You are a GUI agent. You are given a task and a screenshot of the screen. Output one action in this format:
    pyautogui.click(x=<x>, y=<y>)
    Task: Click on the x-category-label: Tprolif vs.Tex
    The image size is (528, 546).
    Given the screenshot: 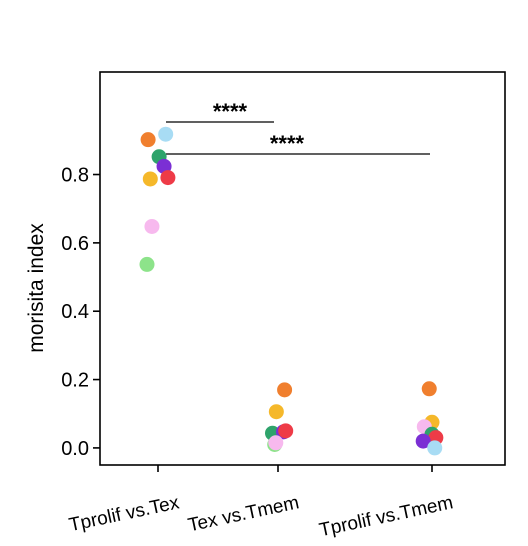 What is the action you would take?
    pyautogui.click(x=124, y=514)
    